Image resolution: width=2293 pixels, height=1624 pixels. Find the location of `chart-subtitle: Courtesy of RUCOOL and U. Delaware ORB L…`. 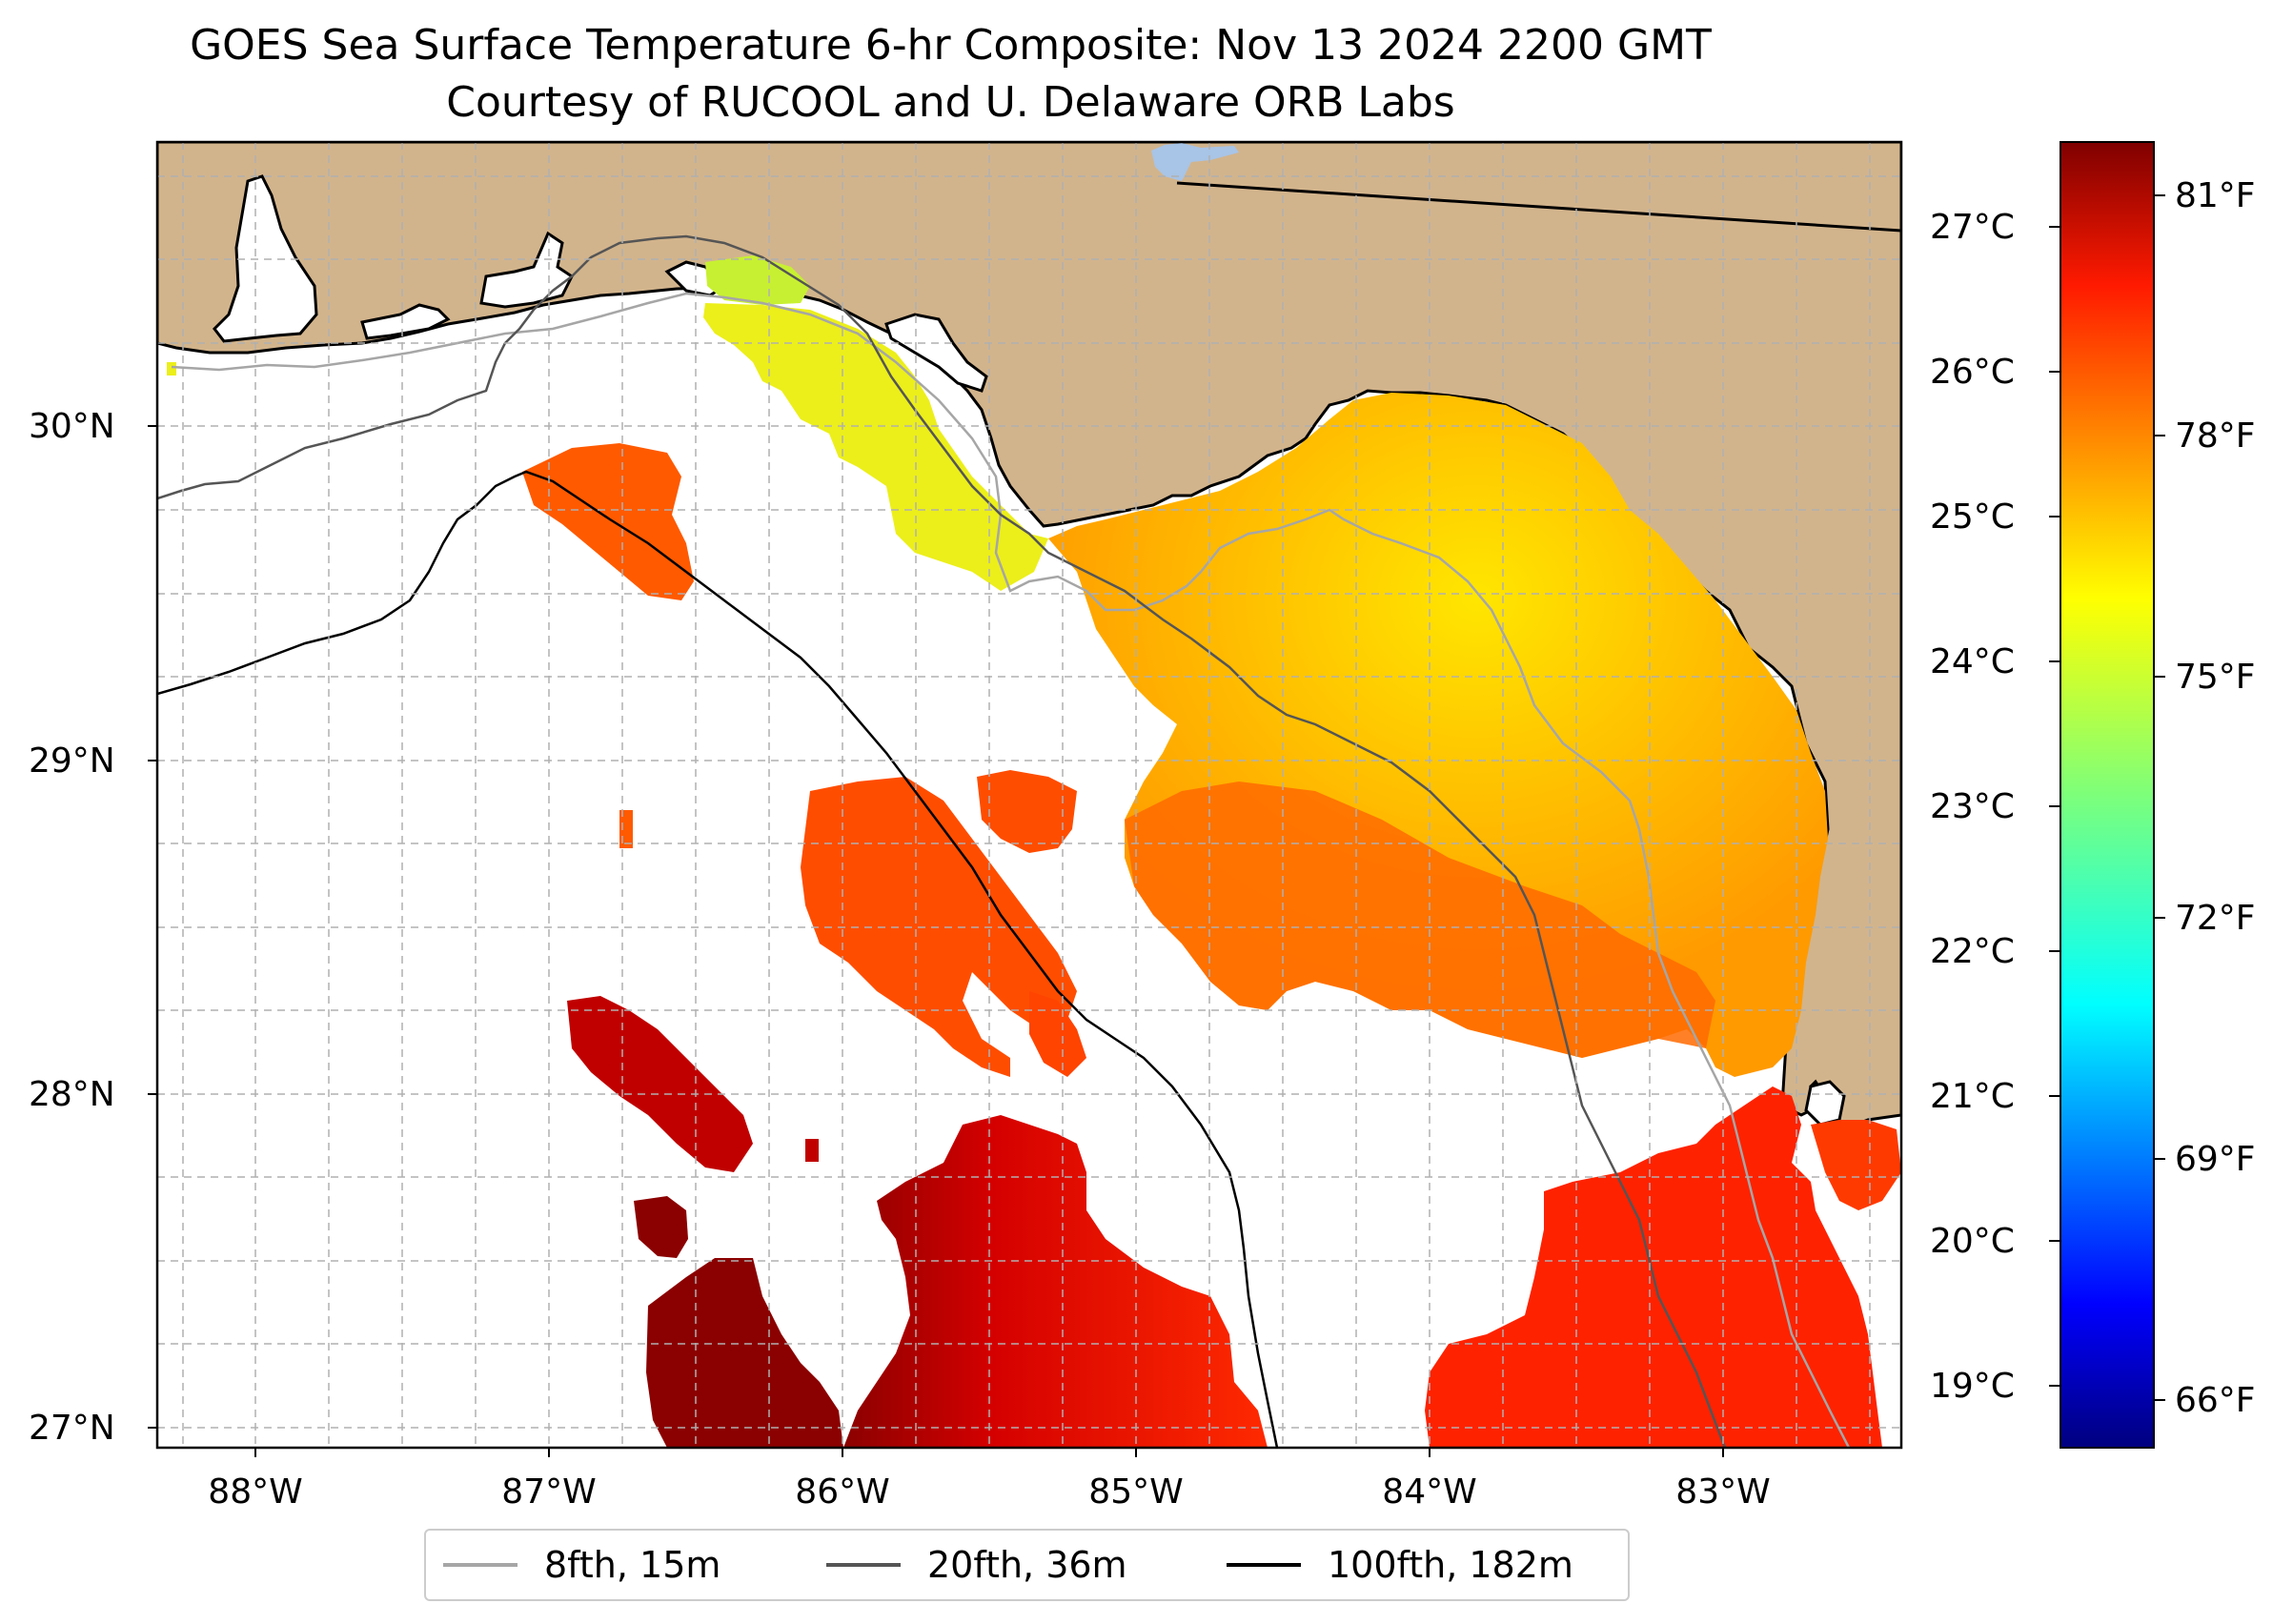

chart-subtitle: Courtesy of RUCOOL and U. Delaware ORB L… is located at coordinates (951, 102).